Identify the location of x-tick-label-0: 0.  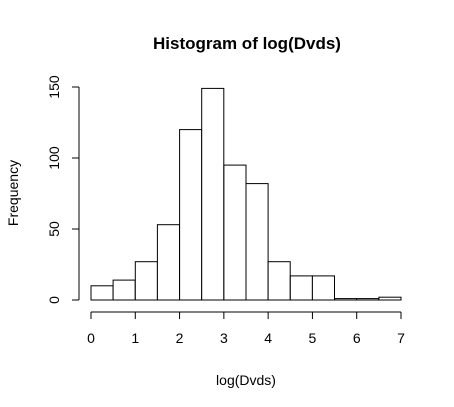
(91, 338).